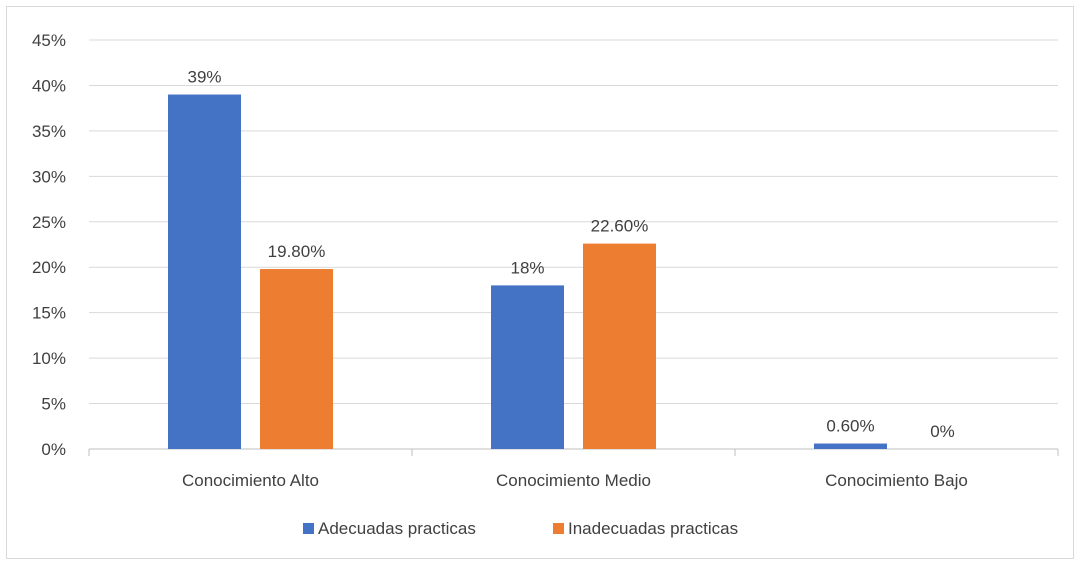 This screenshot has height=565, width=1081. Describe the element at coordinates (49, 176) in the screenshot. I see `y-tick-label: 30%` at that location.